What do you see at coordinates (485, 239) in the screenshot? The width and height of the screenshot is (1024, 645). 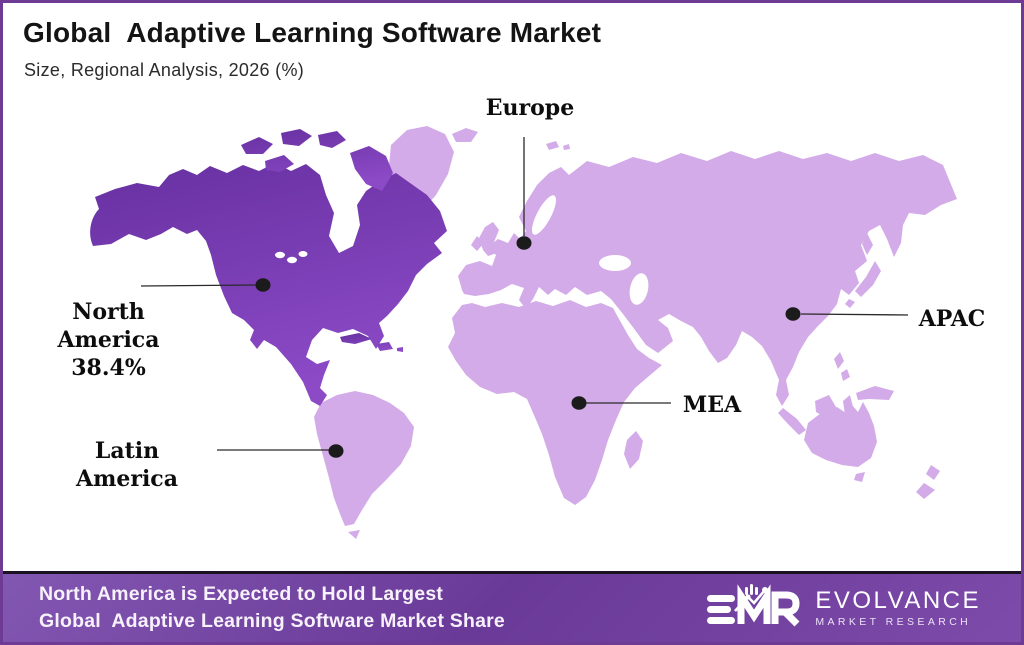 I see `region-british-isles` at bounding box center [485, 239].